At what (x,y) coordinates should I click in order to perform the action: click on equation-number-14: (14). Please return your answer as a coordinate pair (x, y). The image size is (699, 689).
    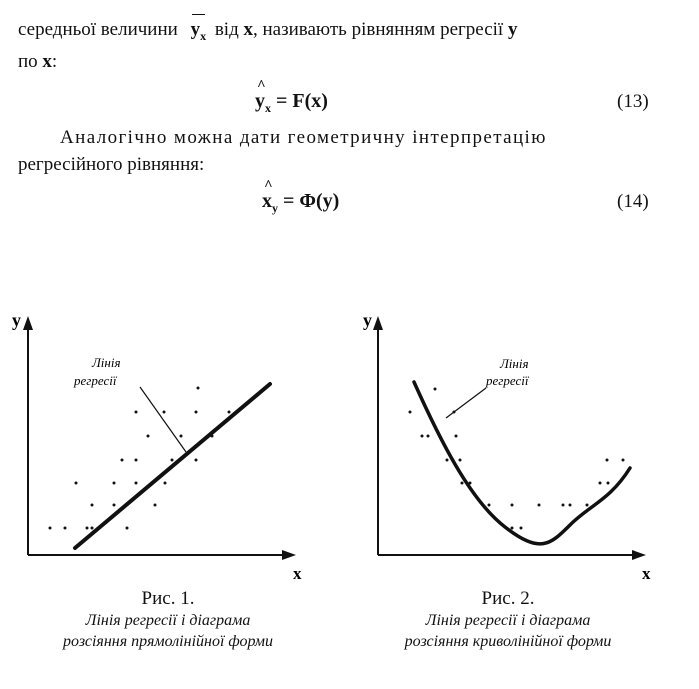
    Looking at the image, I should click on (633, 201).